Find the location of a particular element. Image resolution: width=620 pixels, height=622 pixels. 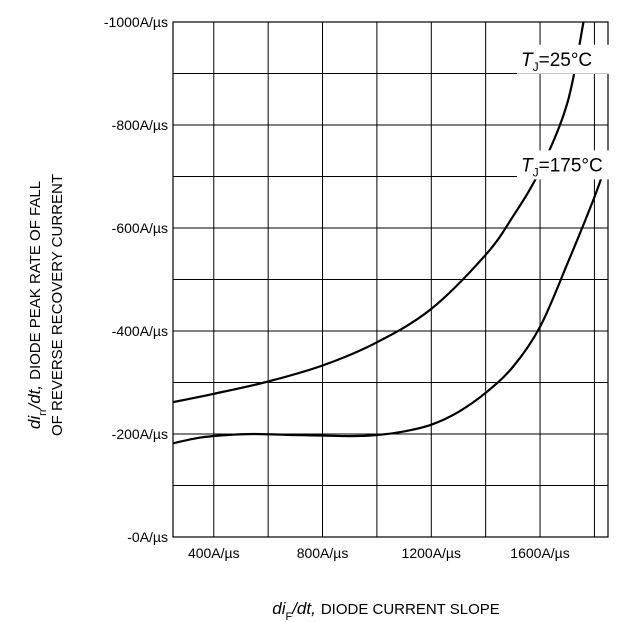

x-tick-labels: 400A/µs 800A/µs 1200A/µs 1600A/µs is located at coordinates (379, 553).